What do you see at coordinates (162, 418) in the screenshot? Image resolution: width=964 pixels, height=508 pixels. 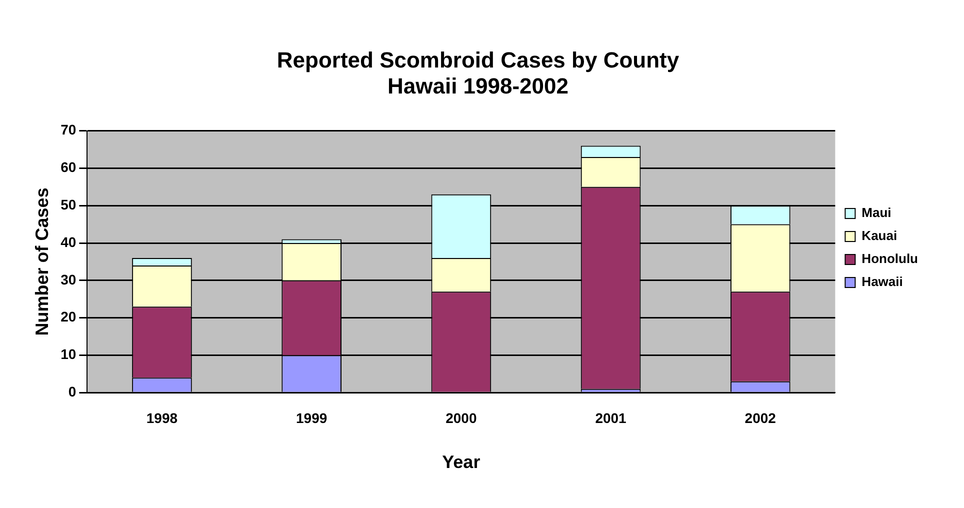 I see `x-tick-label: 1998` at bounding box center [162, 418].